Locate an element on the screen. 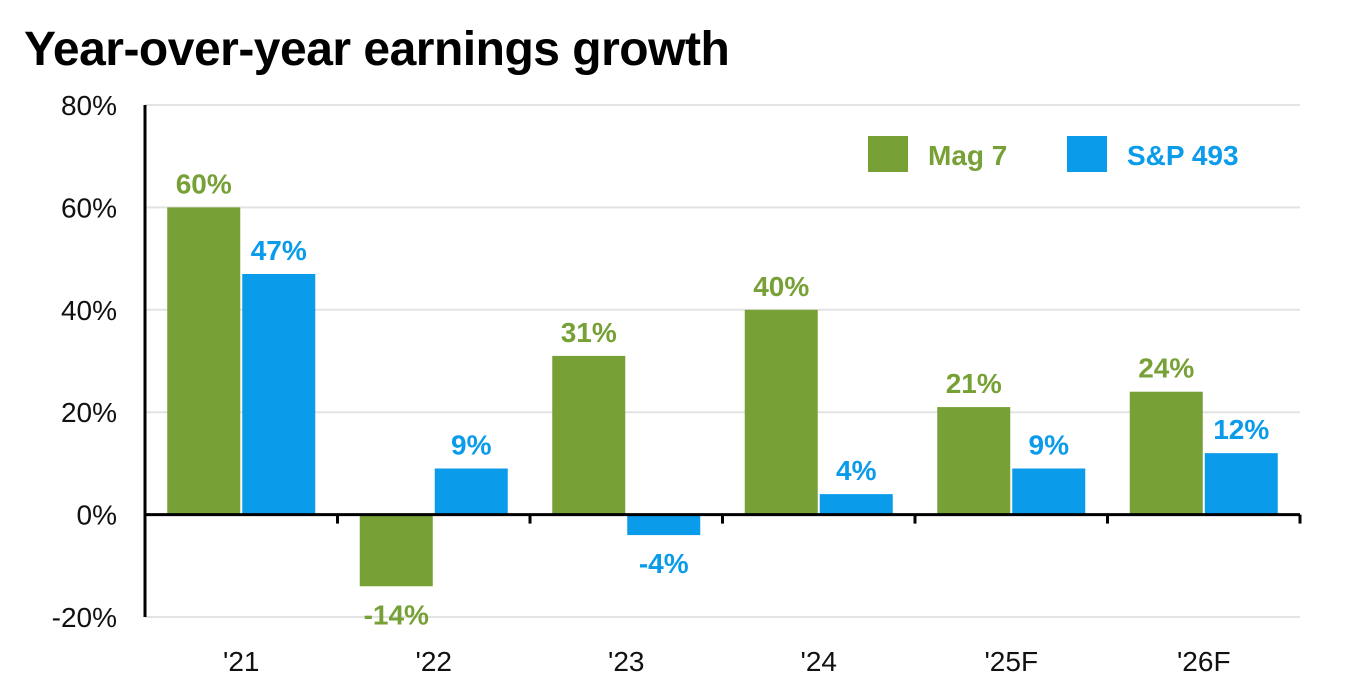 The image size is (1357, 687). data-label: -4% is located at coordinates (664, 563).